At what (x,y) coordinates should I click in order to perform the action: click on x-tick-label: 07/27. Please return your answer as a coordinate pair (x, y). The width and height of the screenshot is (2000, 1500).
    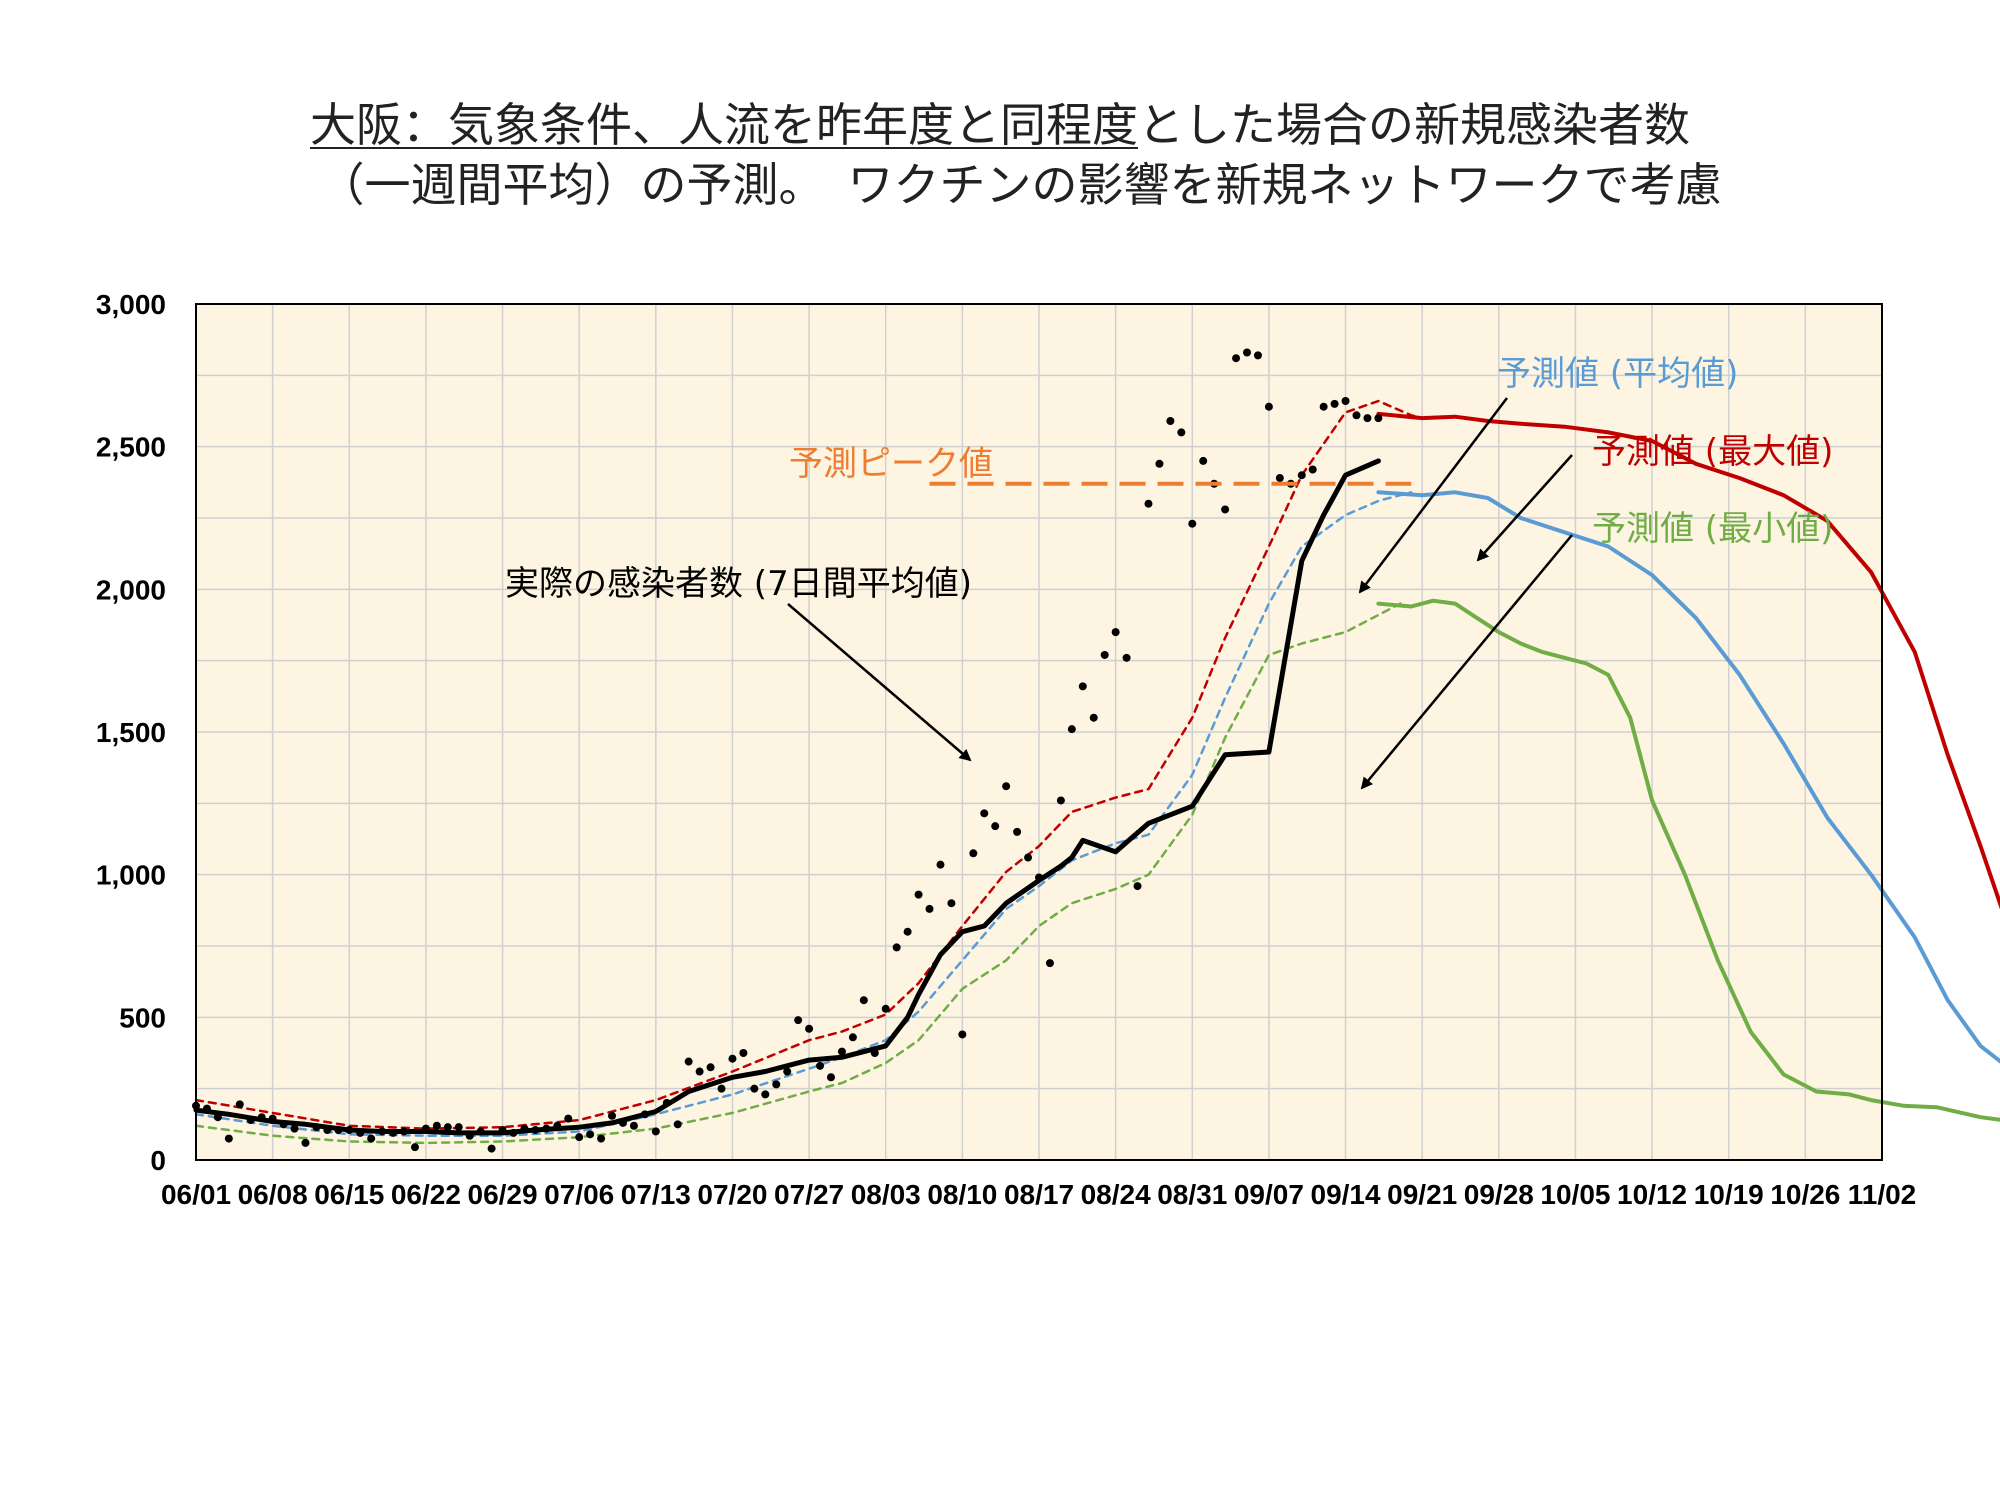
    Looking at the image, I should click on (809, 1194).